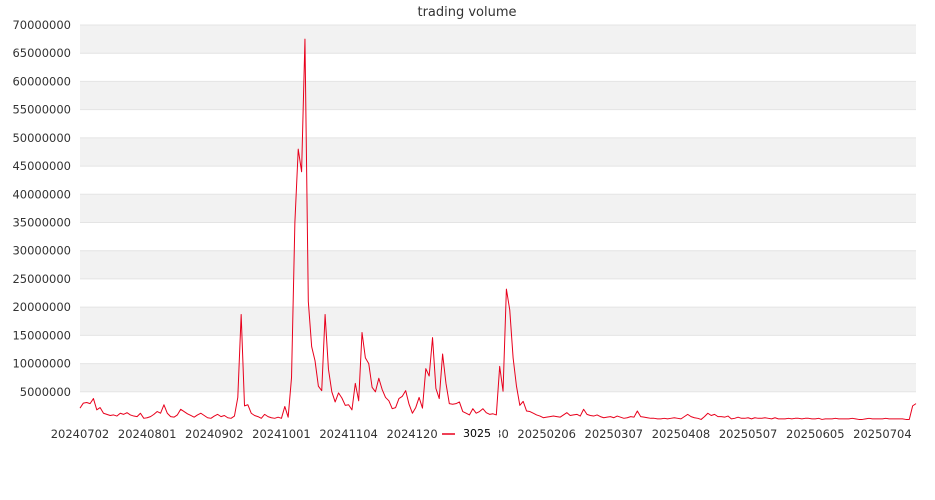 This screenshot has width=935, height=500. I want to click on x-tick-label: 20250704, so click(882, 434).